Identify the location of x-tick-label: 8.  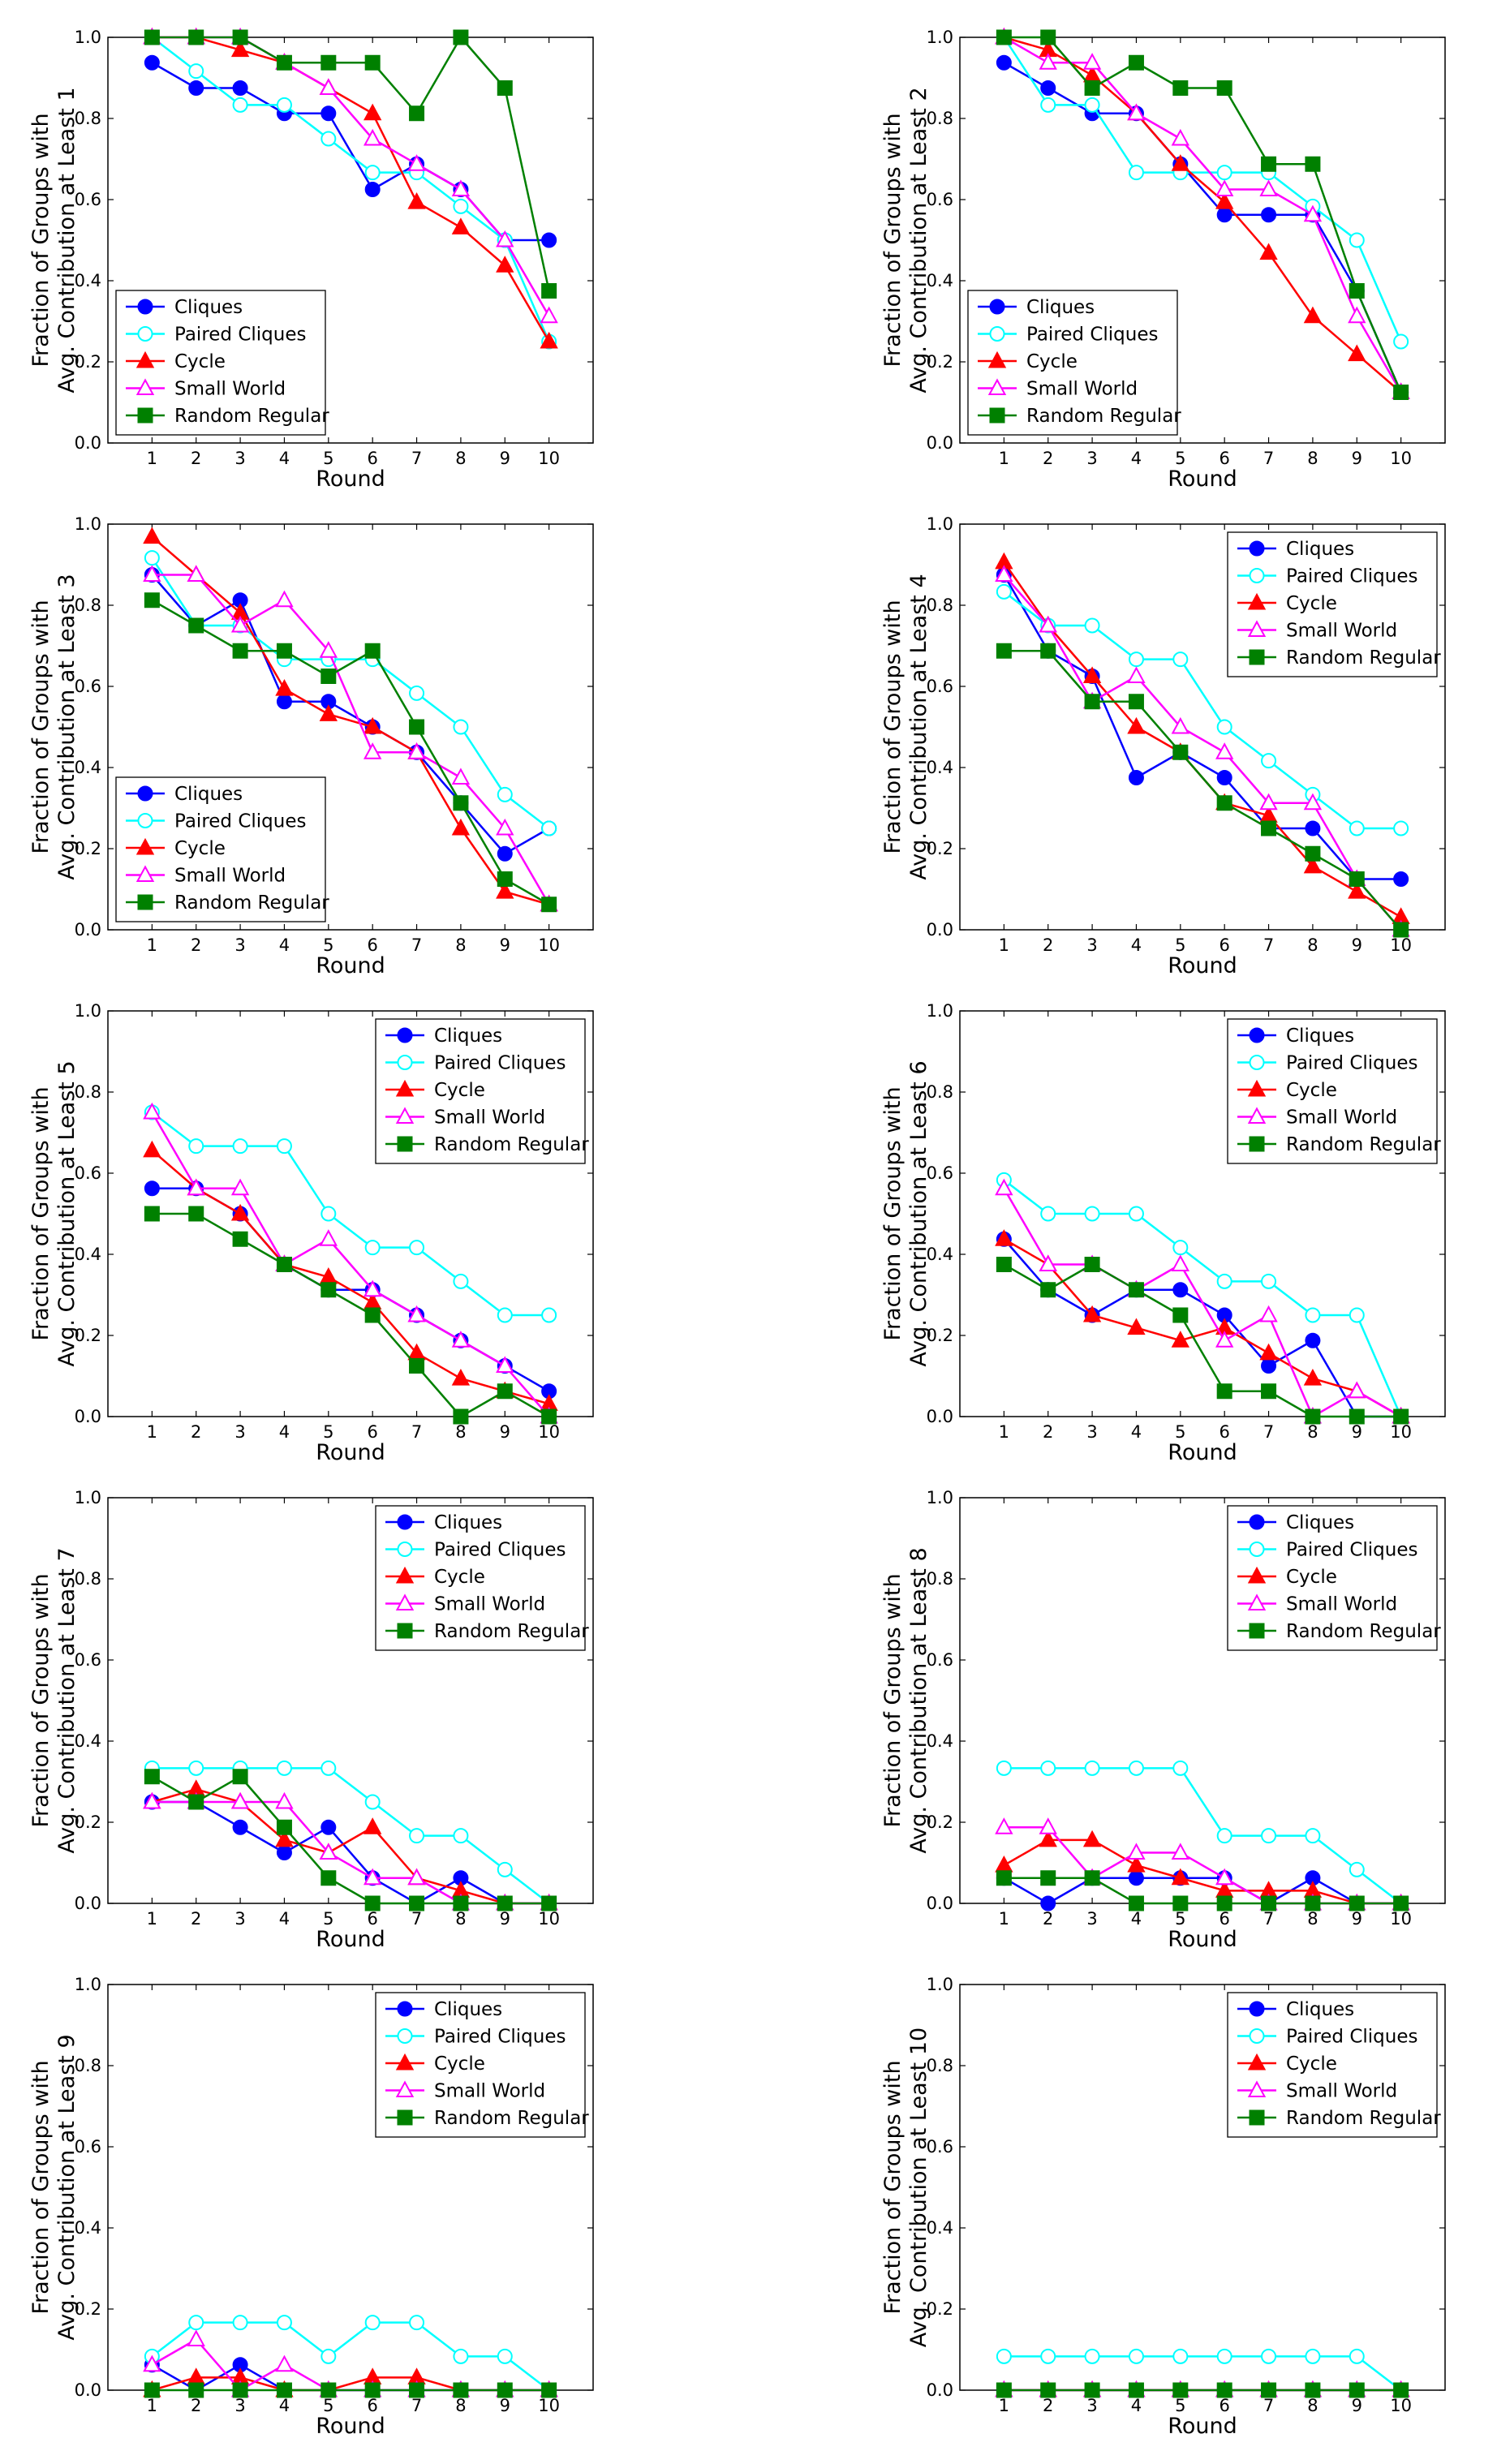
(1312, 2405).